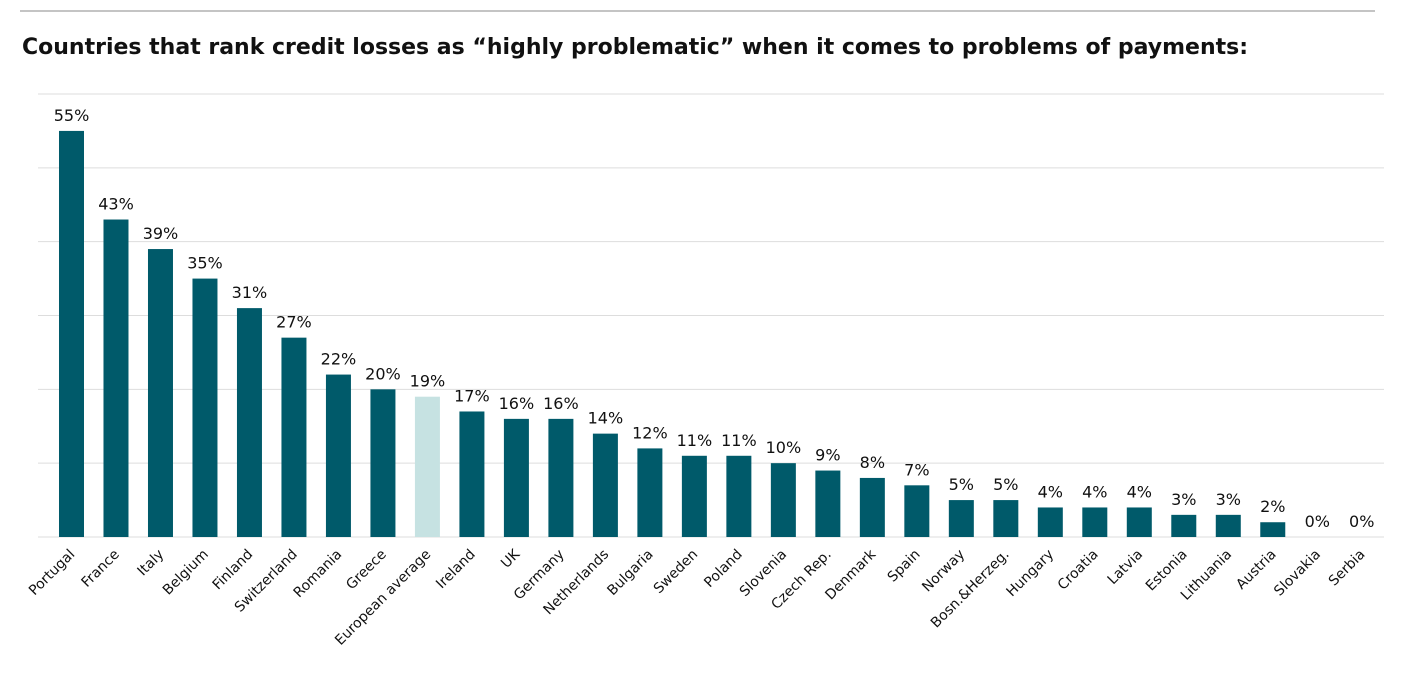  I want to click on value-label: 31%, so click(250, 292).